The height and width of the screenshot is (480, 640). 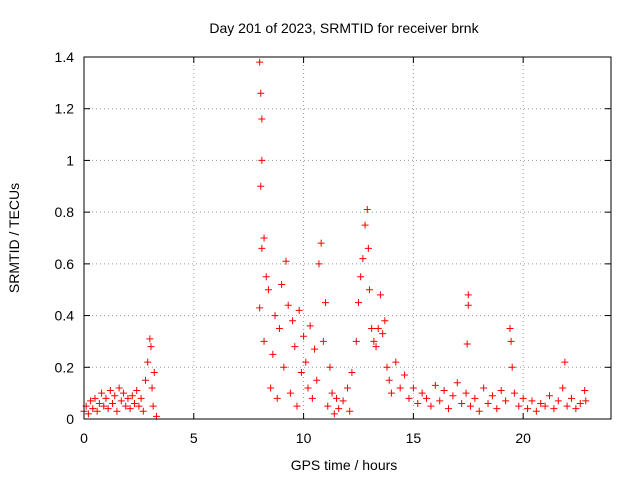 What do you see at coordinates (194, 438) in the screenshot?
I see `x-tick-label: 5` at bounding box center [194, 438].